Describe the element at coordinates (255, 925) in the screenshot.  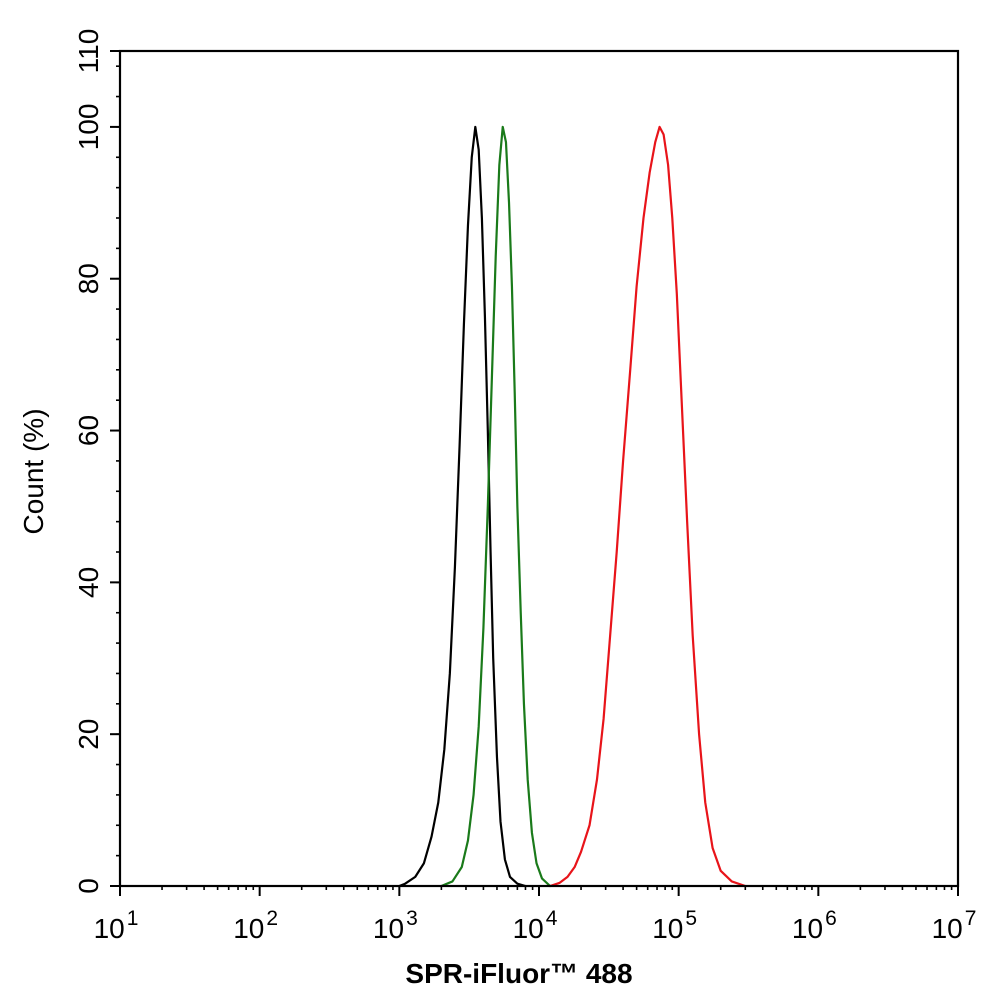
I see `x-tick-label: 10²` at that location.